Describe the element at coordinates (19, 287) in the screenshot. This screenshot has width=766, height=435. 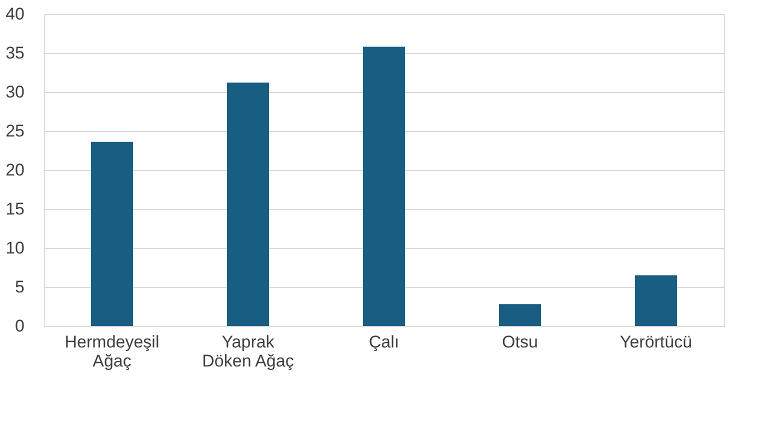
I see `y-tick-label: 5` at that location.